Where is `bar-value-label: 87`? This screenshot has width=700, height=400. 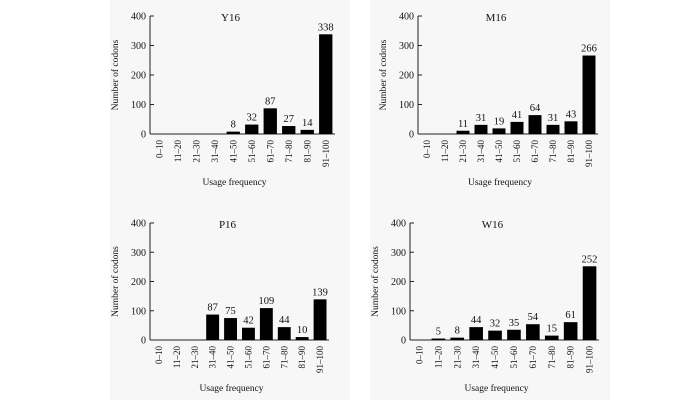 bar-value-label: 87 is located at coordinates (270, 101).